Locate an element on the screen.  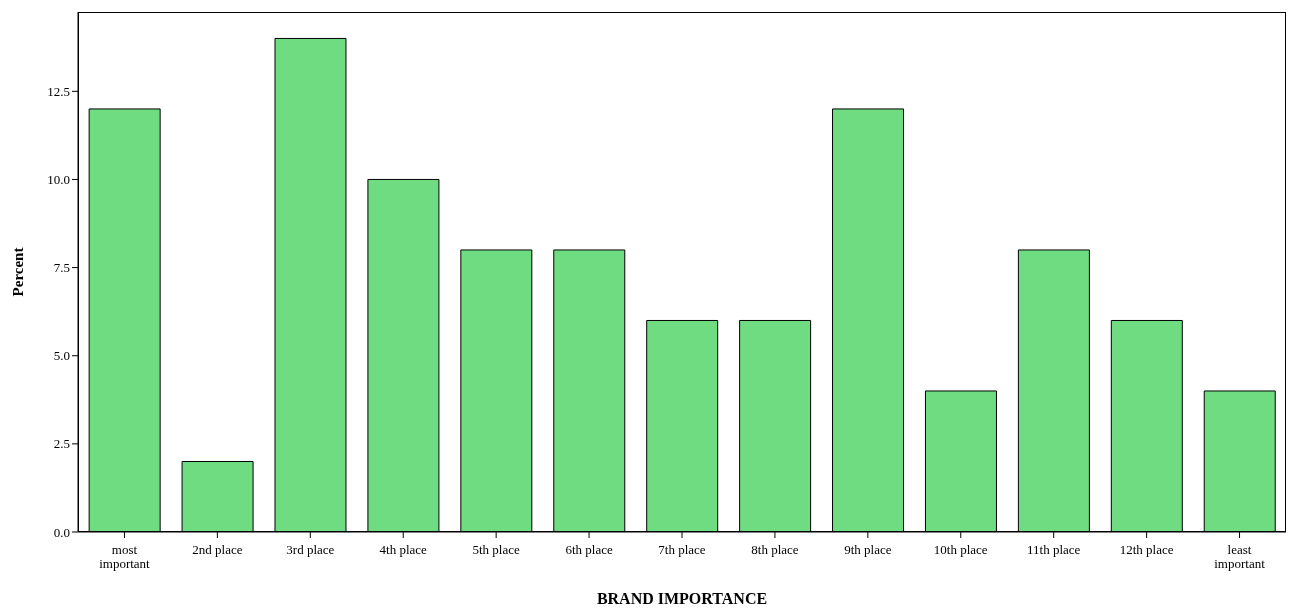
x-tick-label: least important is located at coordinates (1240, 556).